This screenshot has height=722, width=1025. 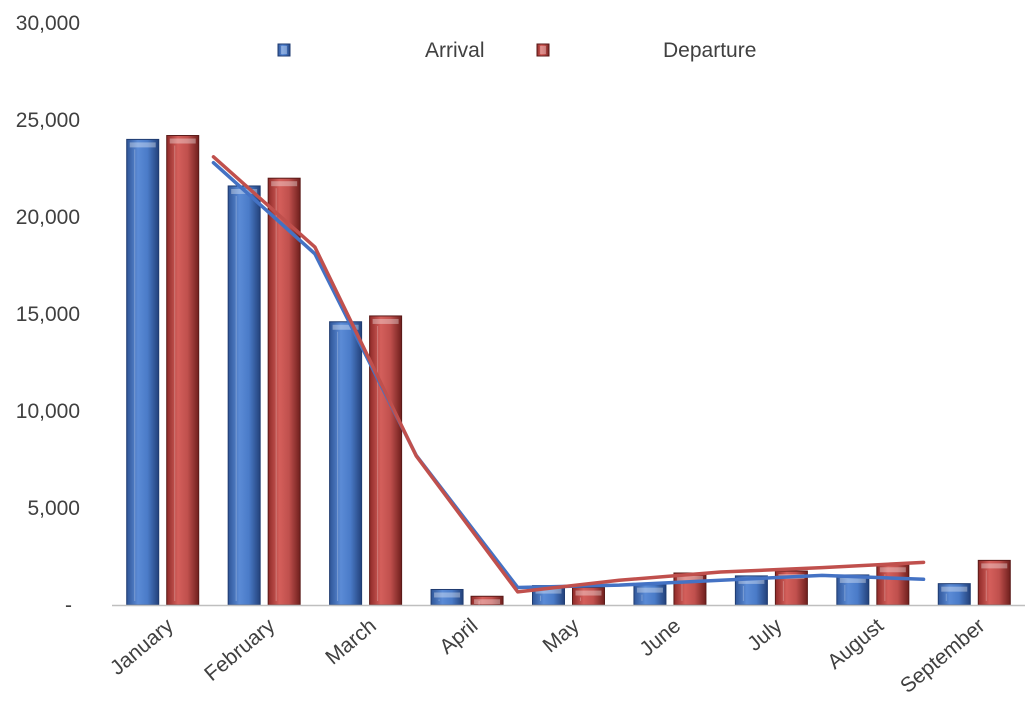 What do you see at coordinates (458, 636) in the screenshot?
I see `x-tick-label: April` at bounding box center [458, 636].